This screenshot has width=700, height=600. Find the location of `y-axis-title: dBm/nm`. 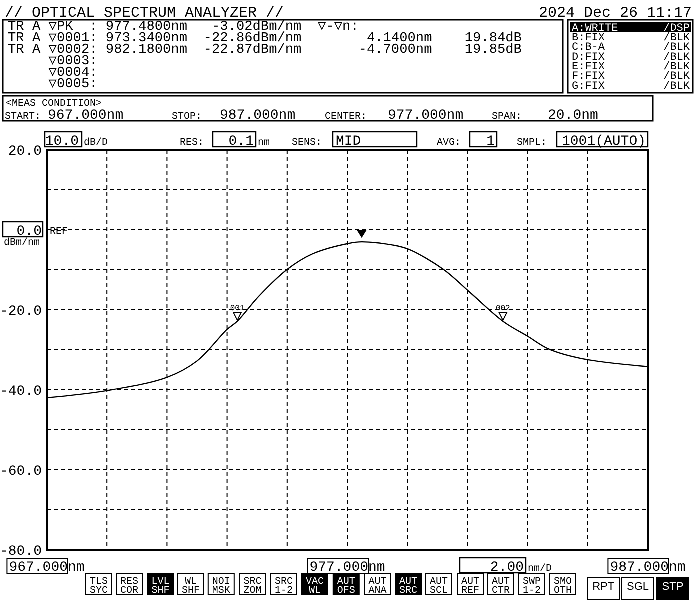

y-axis-title: dBm/nm is located at coordinates (22, 243).